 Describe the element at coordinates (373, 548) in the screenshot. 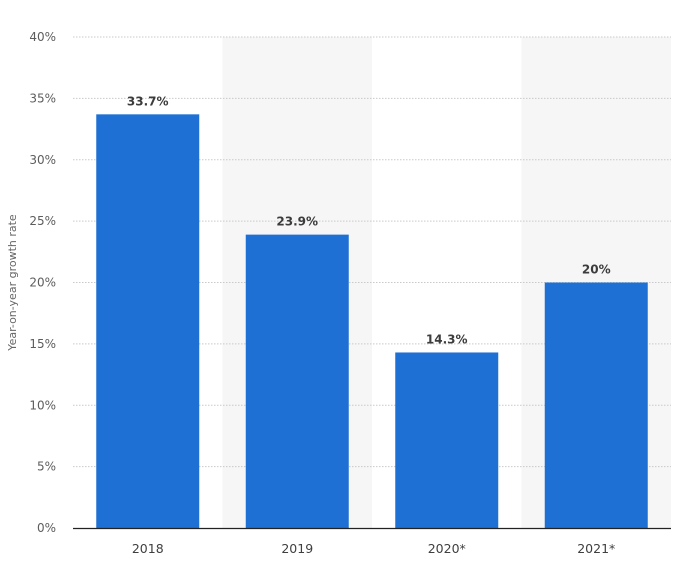

I see `x-axis-categories: 2018 2019 2020* 2021*` at that location.